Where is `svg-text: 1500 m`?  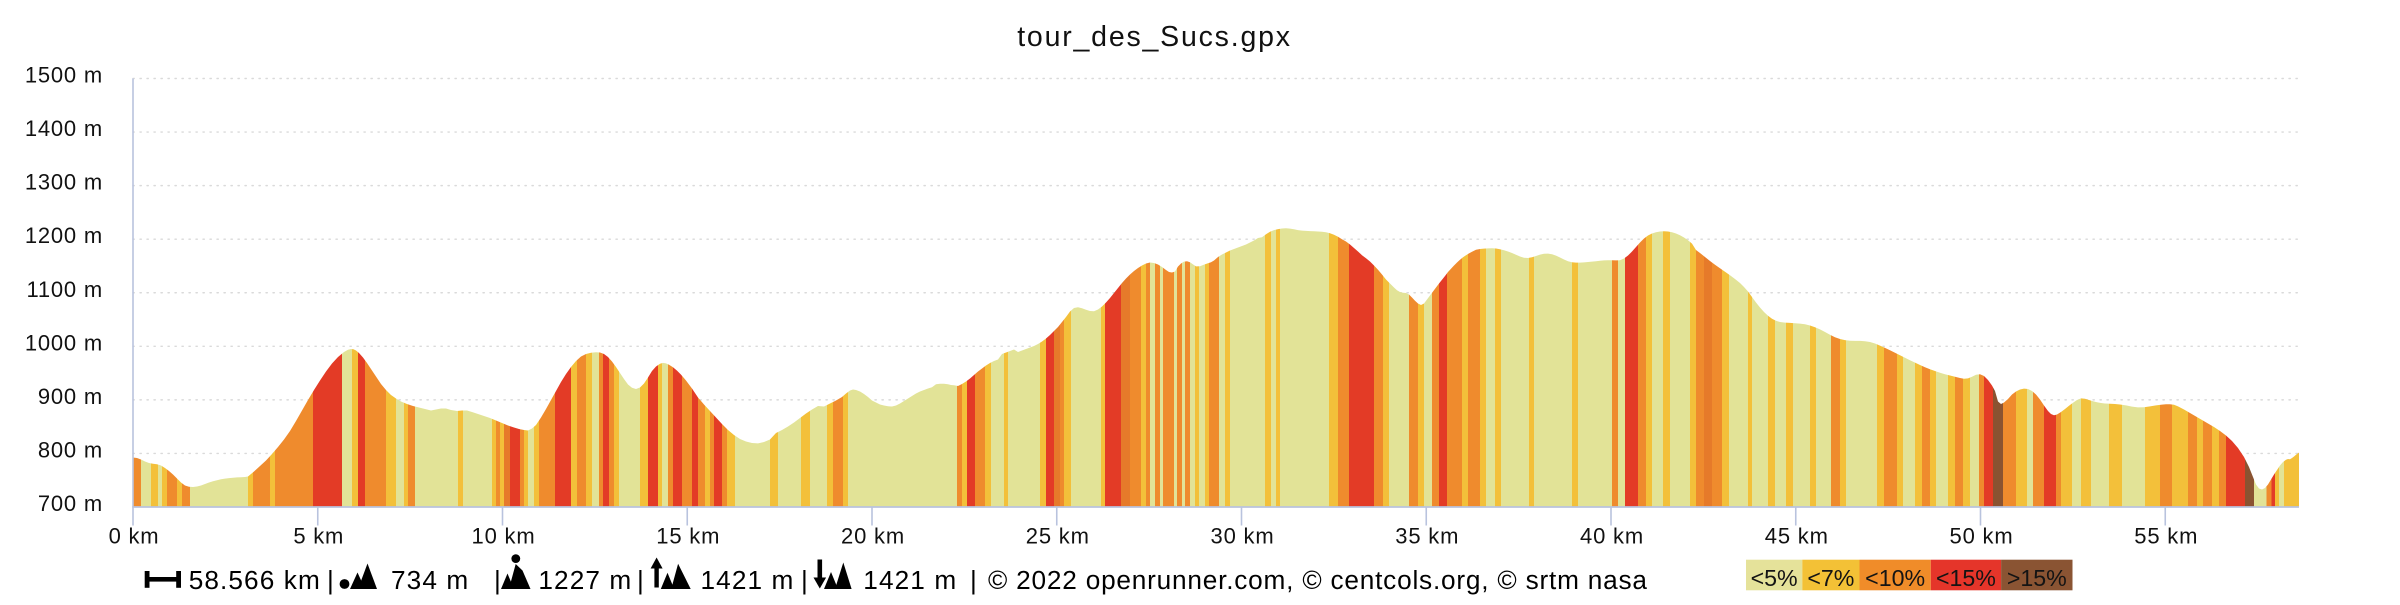 svg-text: 1500 m is located at coordinates (64, 75).